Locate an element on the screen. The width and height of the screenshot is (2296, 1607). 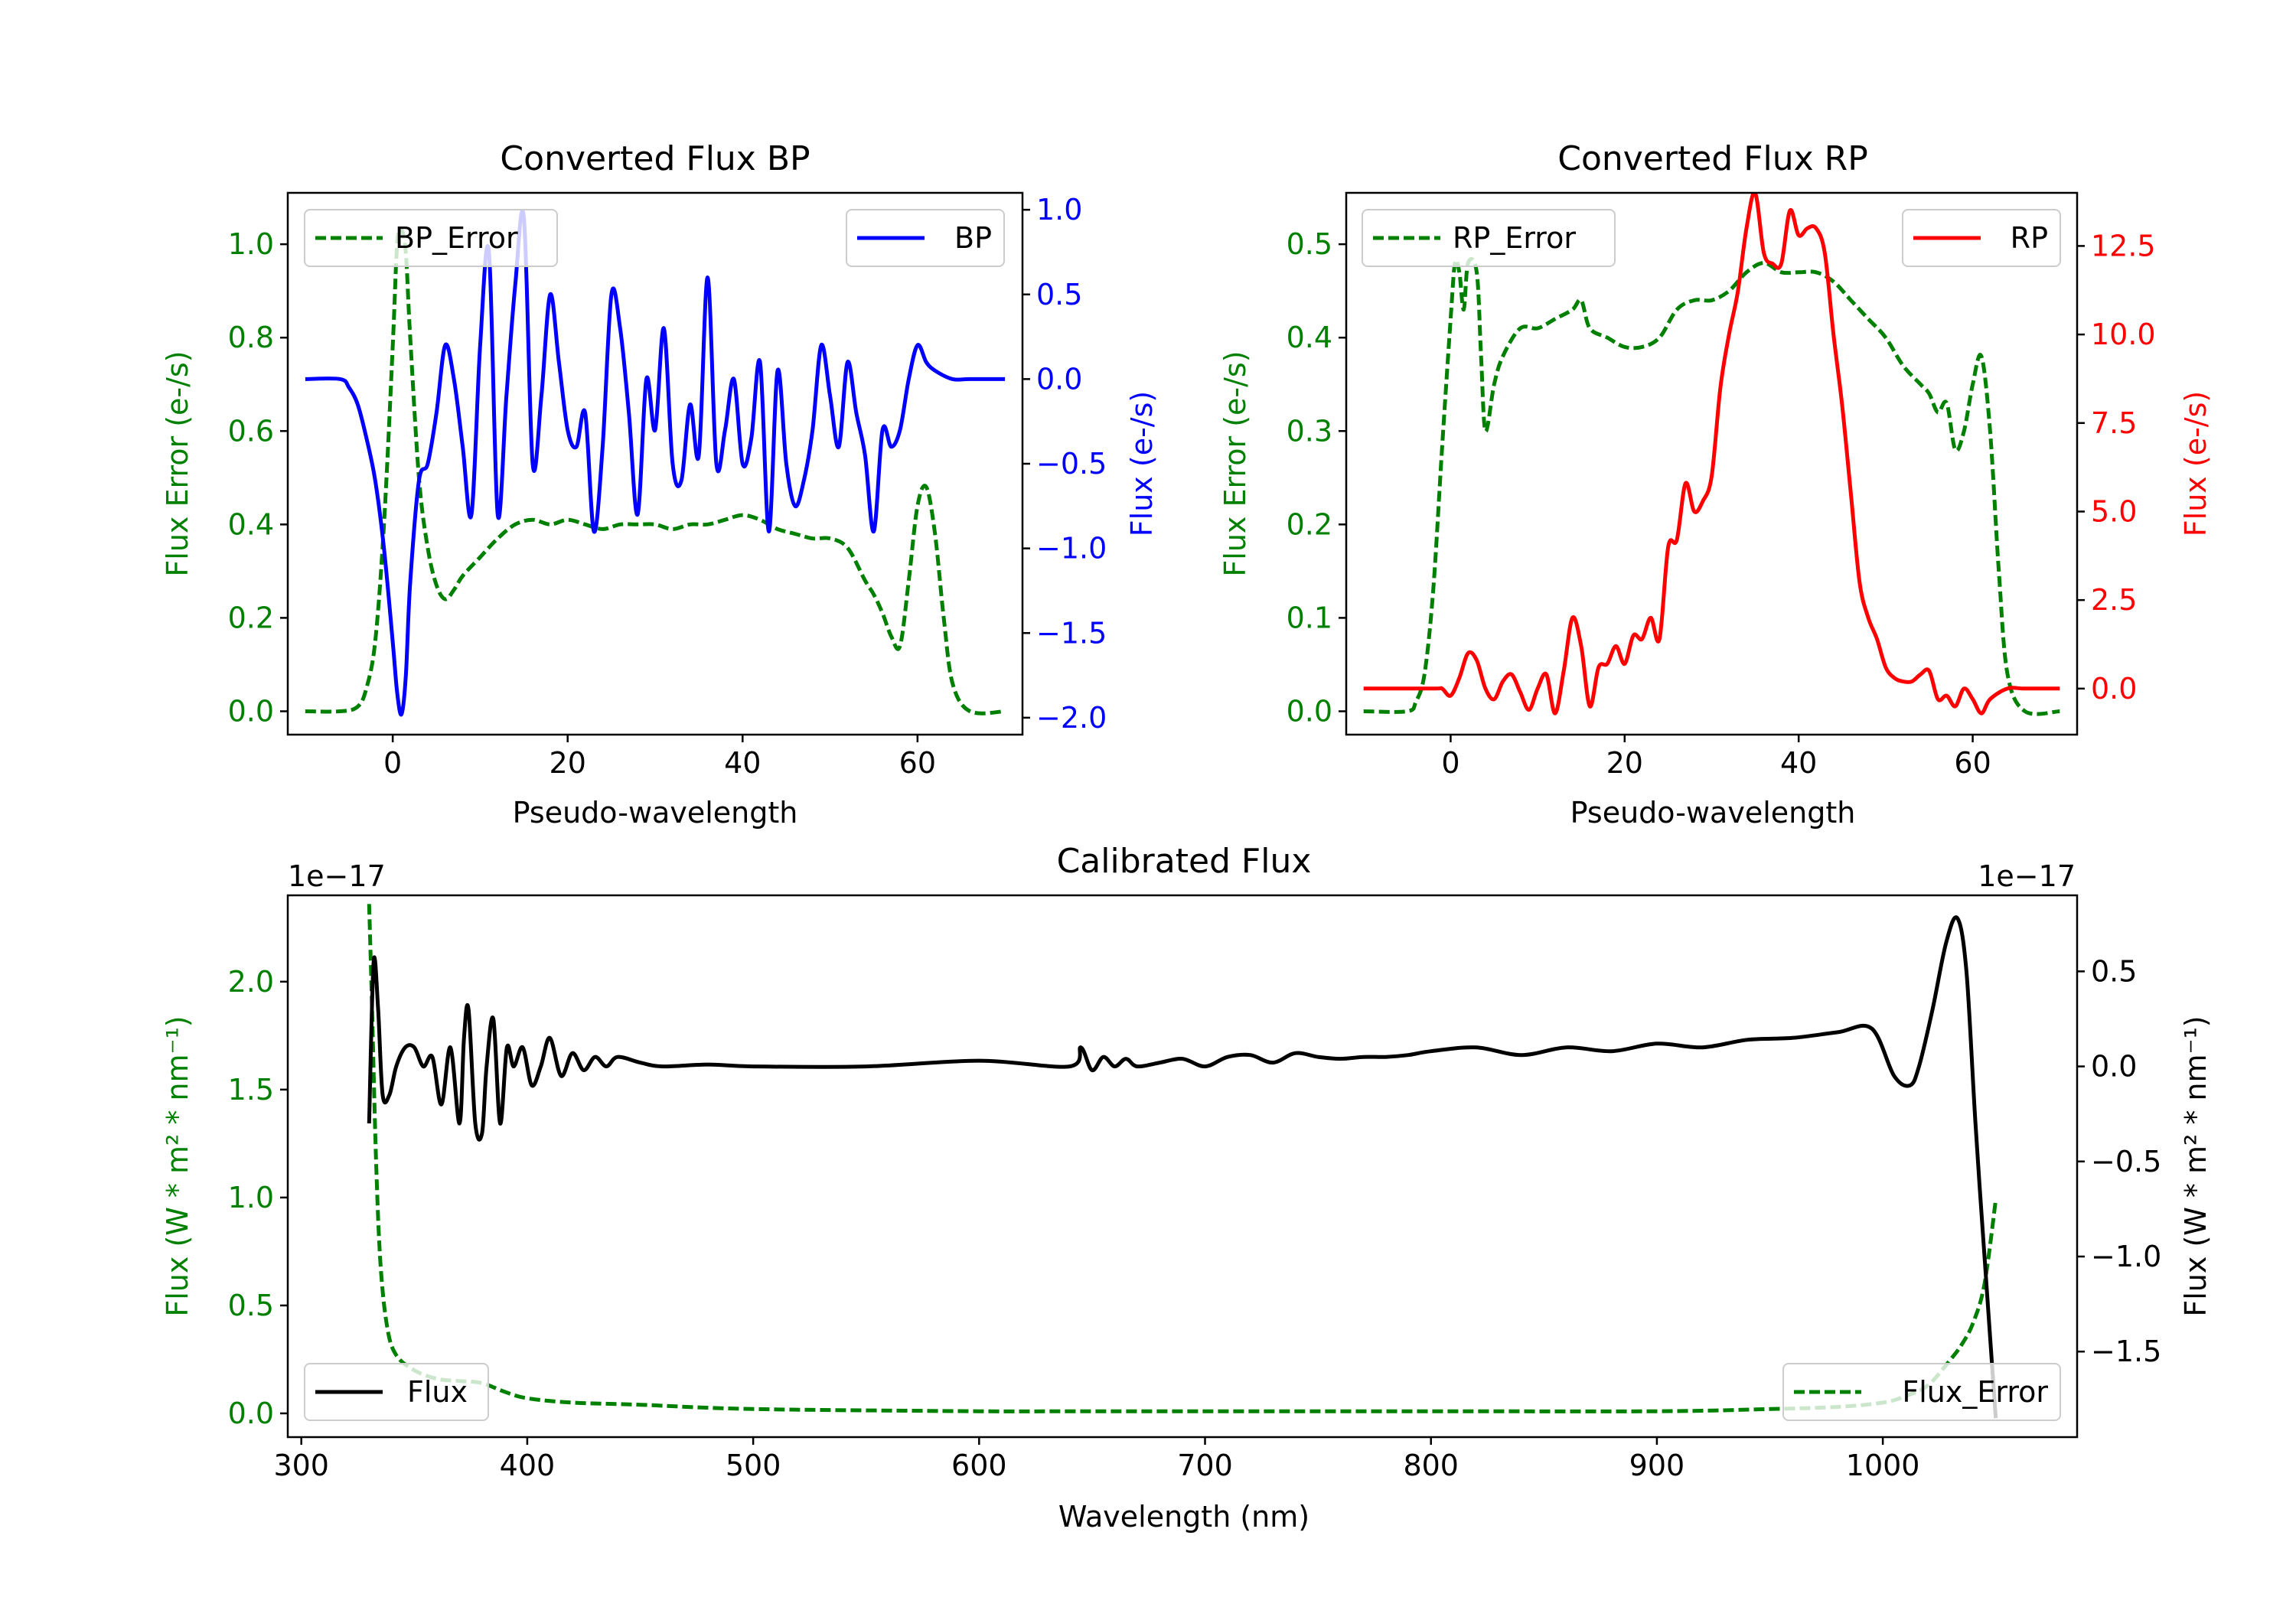
rp-x-tick-label: 0 is located at coordinates (1450, 763).